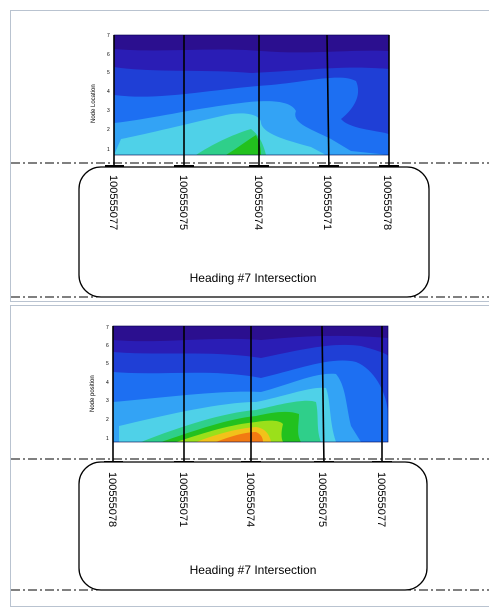 The width and height of the screenshot is (489, 607). I want to click on gauge-label-5: 100555078, so click(387, 202).